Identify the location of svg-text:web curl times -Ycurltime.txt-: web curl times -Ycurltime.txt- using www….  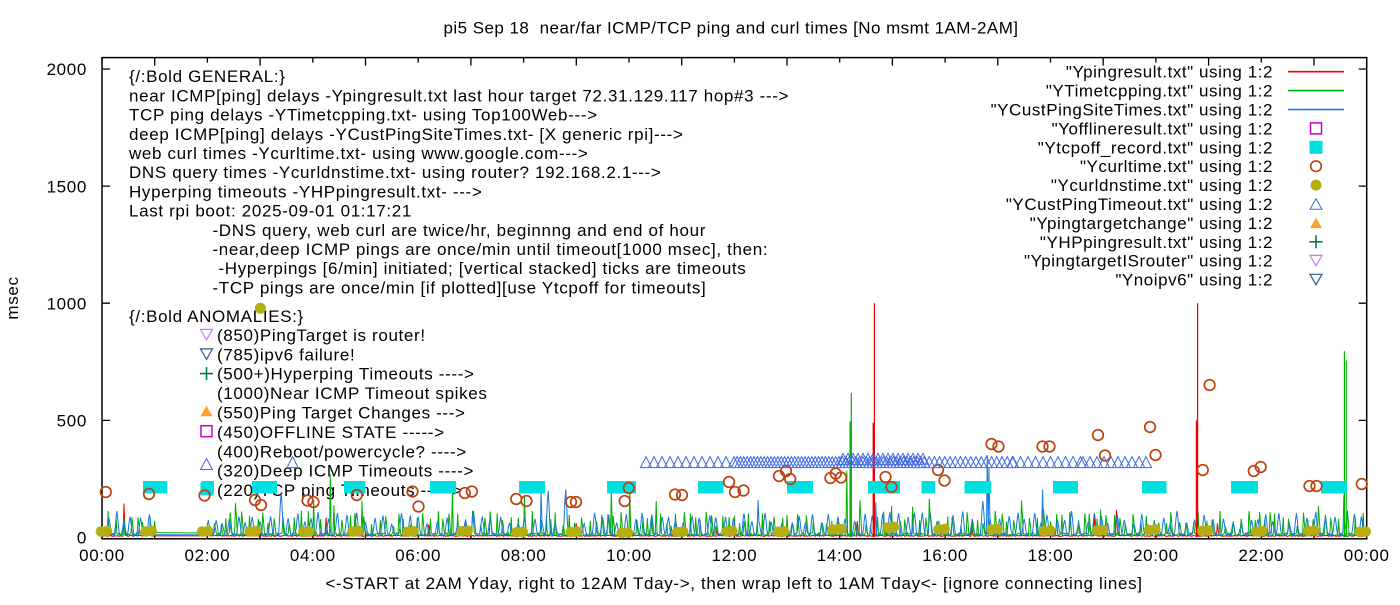
(358, 153).